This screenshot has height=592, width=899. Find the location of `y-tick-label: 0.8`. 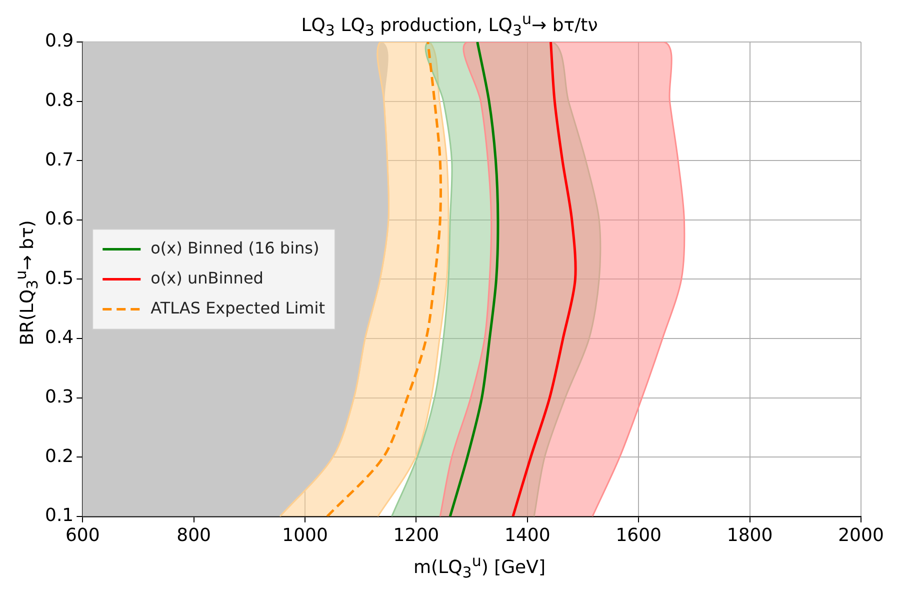

y-tick-label: 0.8 is located at coordinates (59, 100).